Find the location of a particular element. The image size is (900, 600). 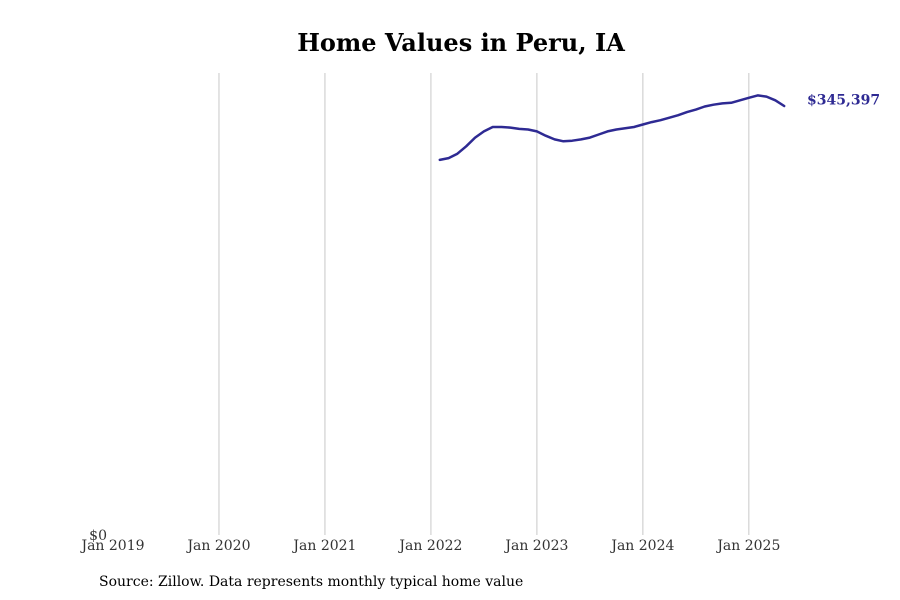

x-tick-label: Jan 2021 is located at coordinates (323, 546).